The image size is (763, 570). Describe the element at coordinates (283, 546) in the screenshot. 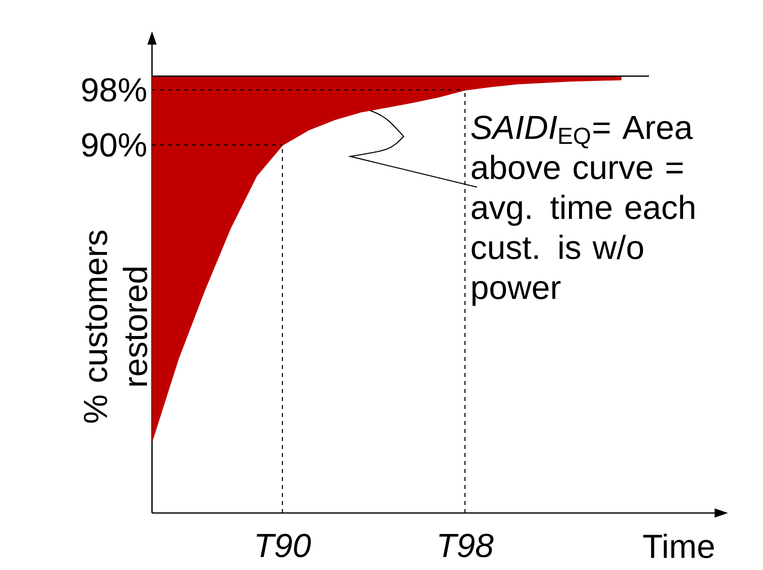

I see `x-tick-label: T90` at that location.